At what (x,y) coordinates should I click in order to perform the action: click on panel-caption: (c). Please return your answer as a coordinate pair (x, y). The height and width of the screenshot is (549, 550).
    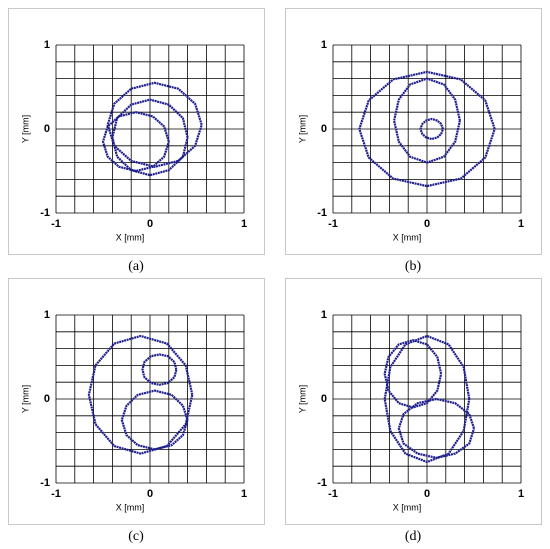
    Looking at the image, I should click on (136, 536).